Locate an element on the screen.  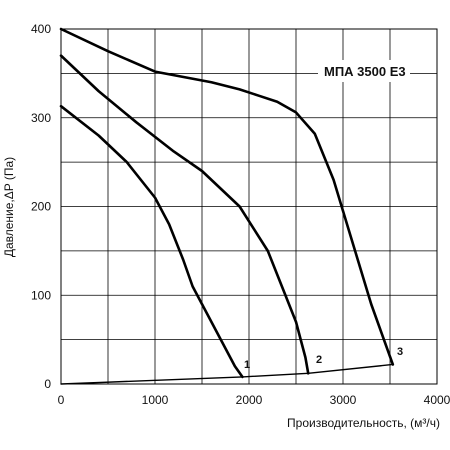
y-tick-label: 100 is located at coordinates (41, 295).